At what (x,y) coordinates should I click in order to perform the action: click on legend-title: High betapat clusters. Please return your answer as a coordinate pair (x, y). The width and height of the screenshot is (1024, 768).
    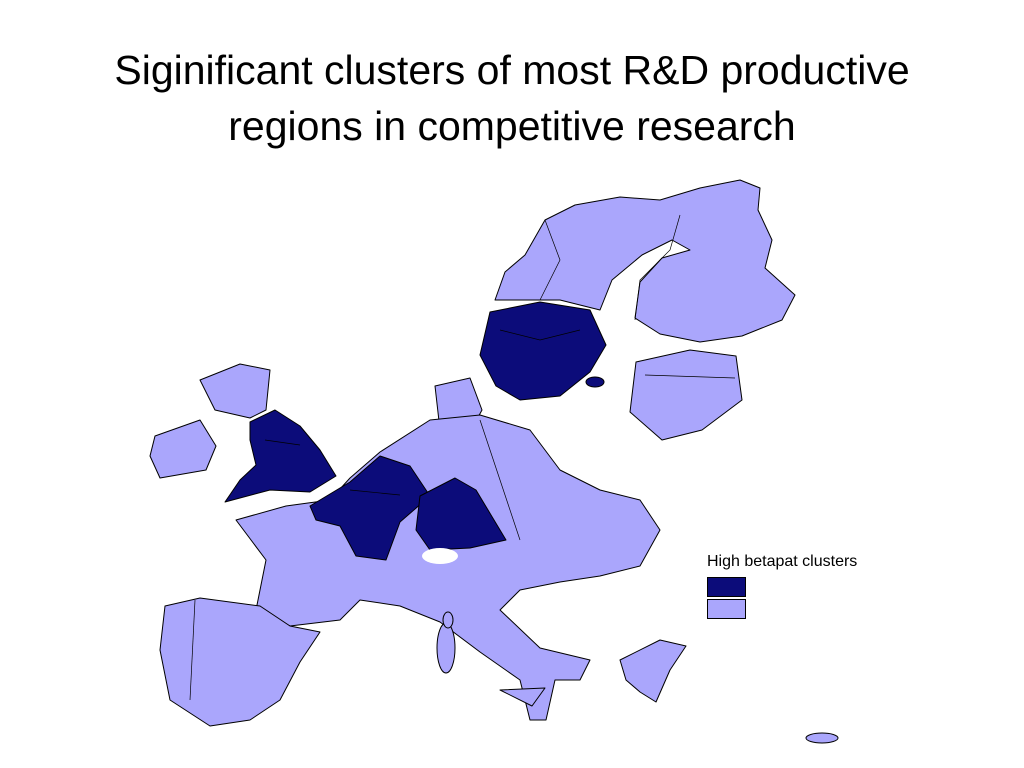
    Looking at the image, I should click on (782, 561).